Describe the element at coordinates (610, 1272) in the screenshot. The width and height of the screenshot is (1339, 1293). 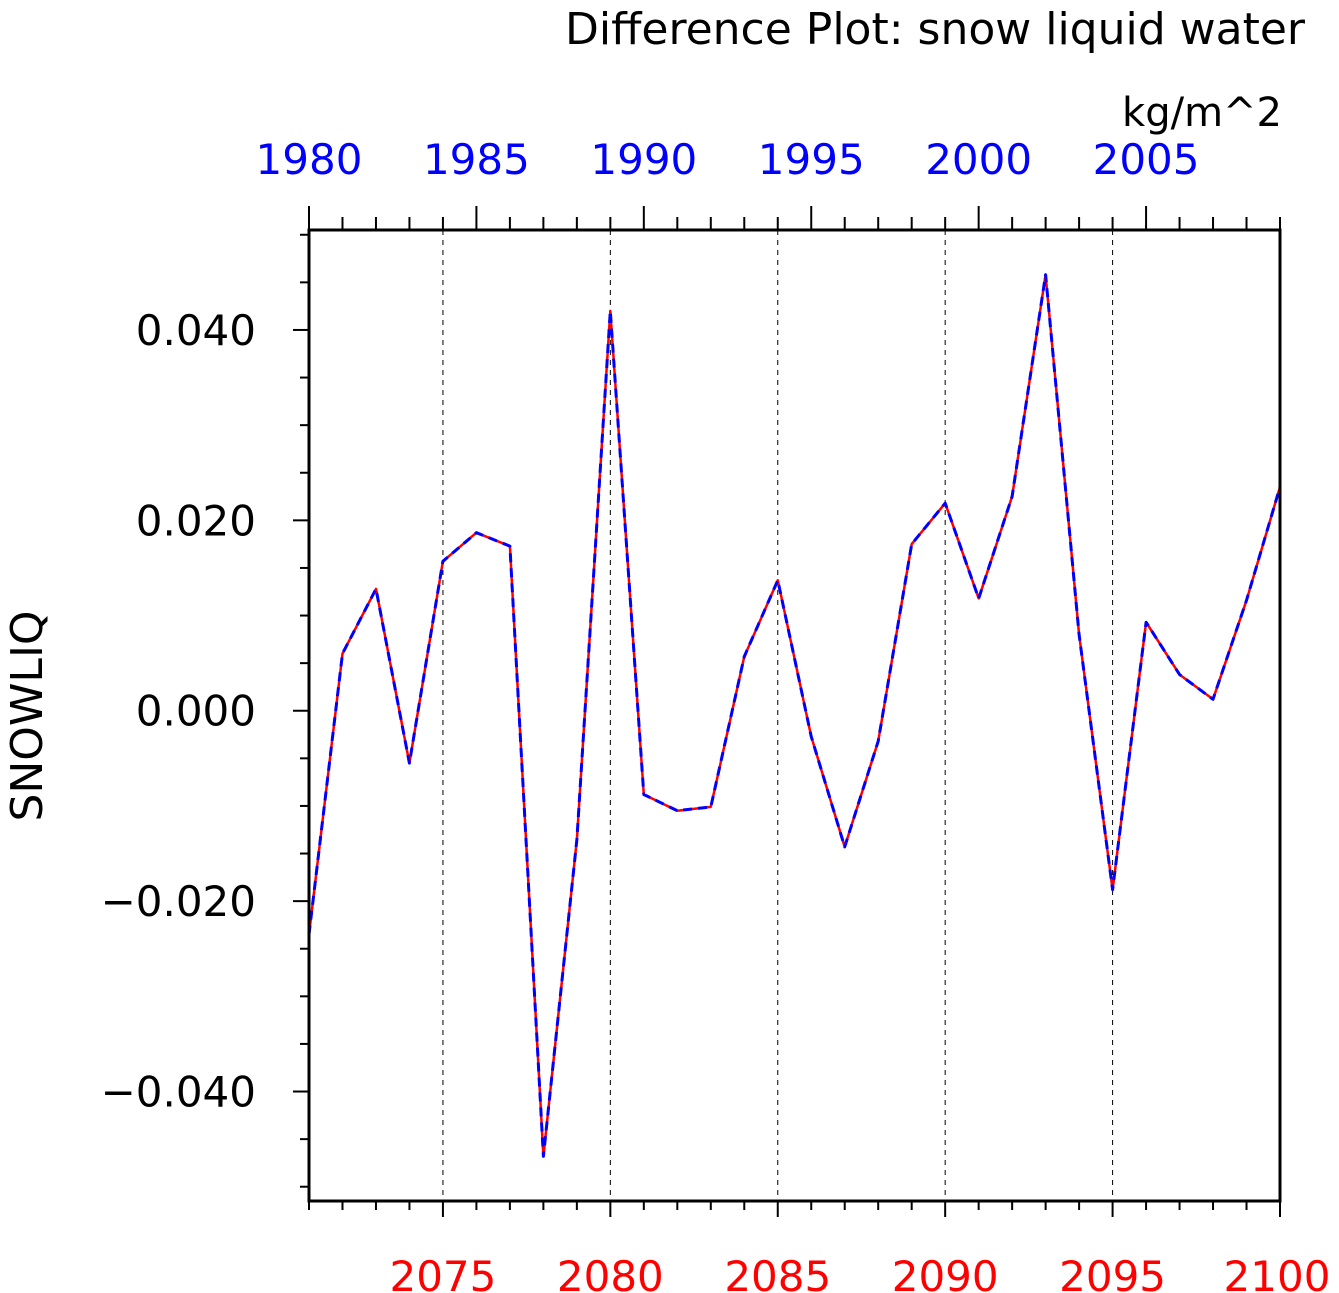
I see `bottom-tick-label: 2080` at that location.